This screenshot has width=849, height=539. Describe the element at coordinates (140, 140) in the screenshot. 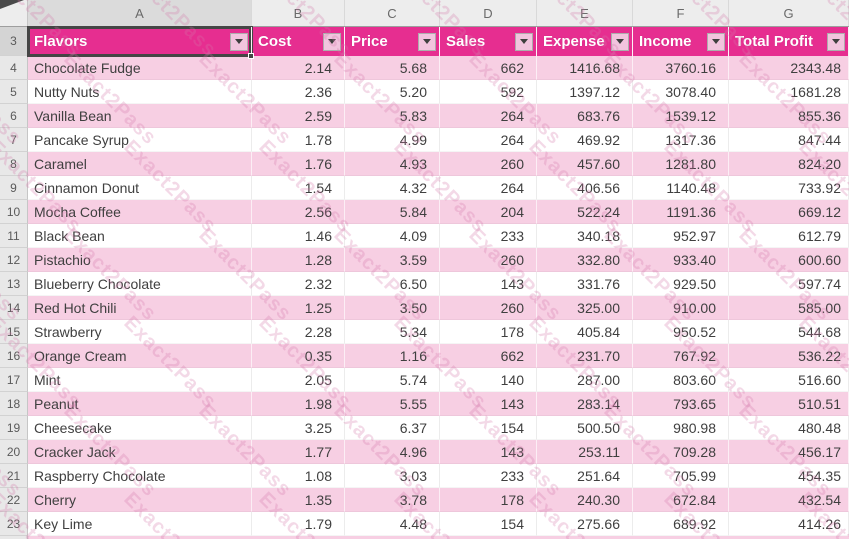

I see `cell-flavor: Pancake Syrup` at that location.